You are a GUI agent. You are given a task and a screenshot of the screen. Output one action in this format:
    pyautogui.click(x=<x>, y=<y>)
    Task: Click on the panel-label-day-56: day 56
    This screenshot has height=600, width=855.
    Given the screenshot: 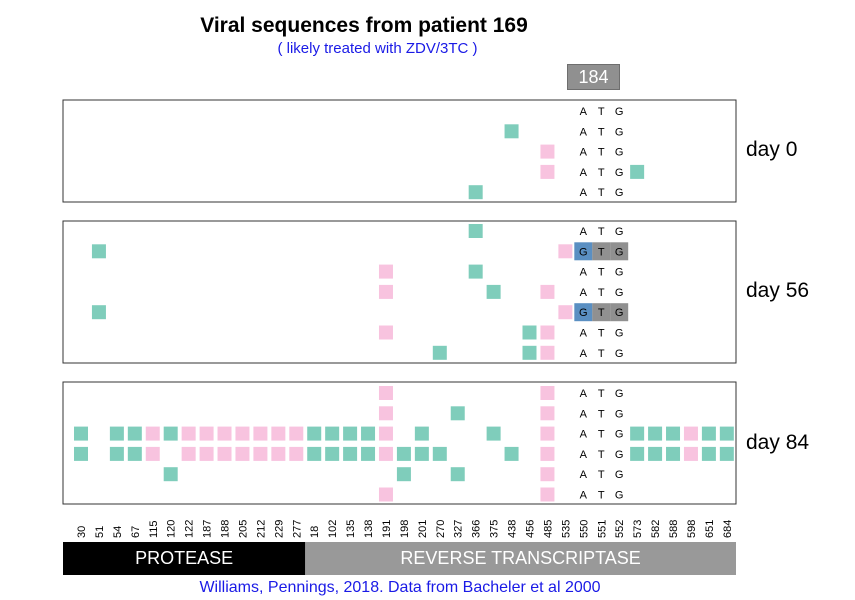 What is the action you would take?
    pyautogui.click(x=778, y=290)
    